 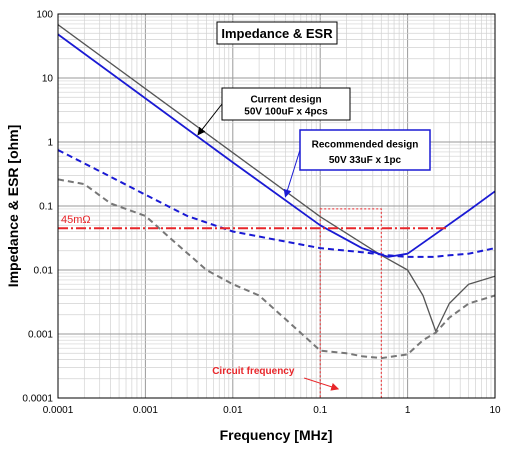 I want to click on circuit-frequency-arrow, so click(x=322, y=384).